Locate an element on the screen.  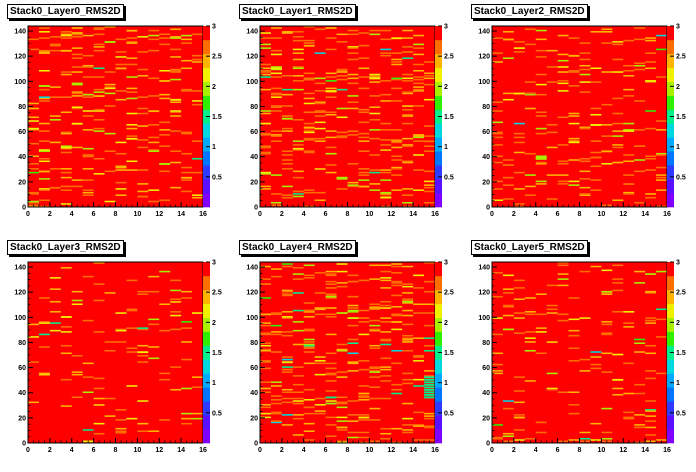
histogram-title: Stack0_Layer2_RMS2D is located at coordinates (529, 11).